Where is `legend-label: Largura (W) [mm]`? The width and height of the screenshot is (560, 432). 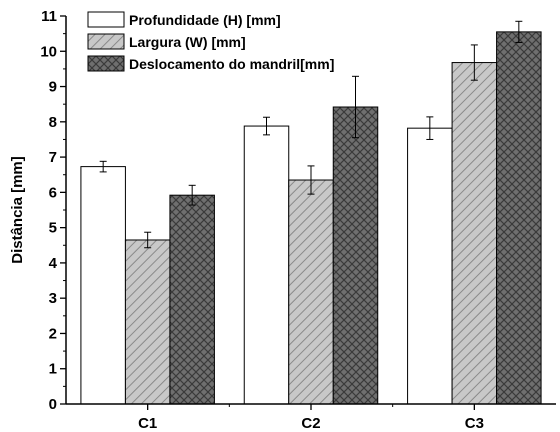 legend-label: Largura (W) [mm] is located at coordinates (187, 42).